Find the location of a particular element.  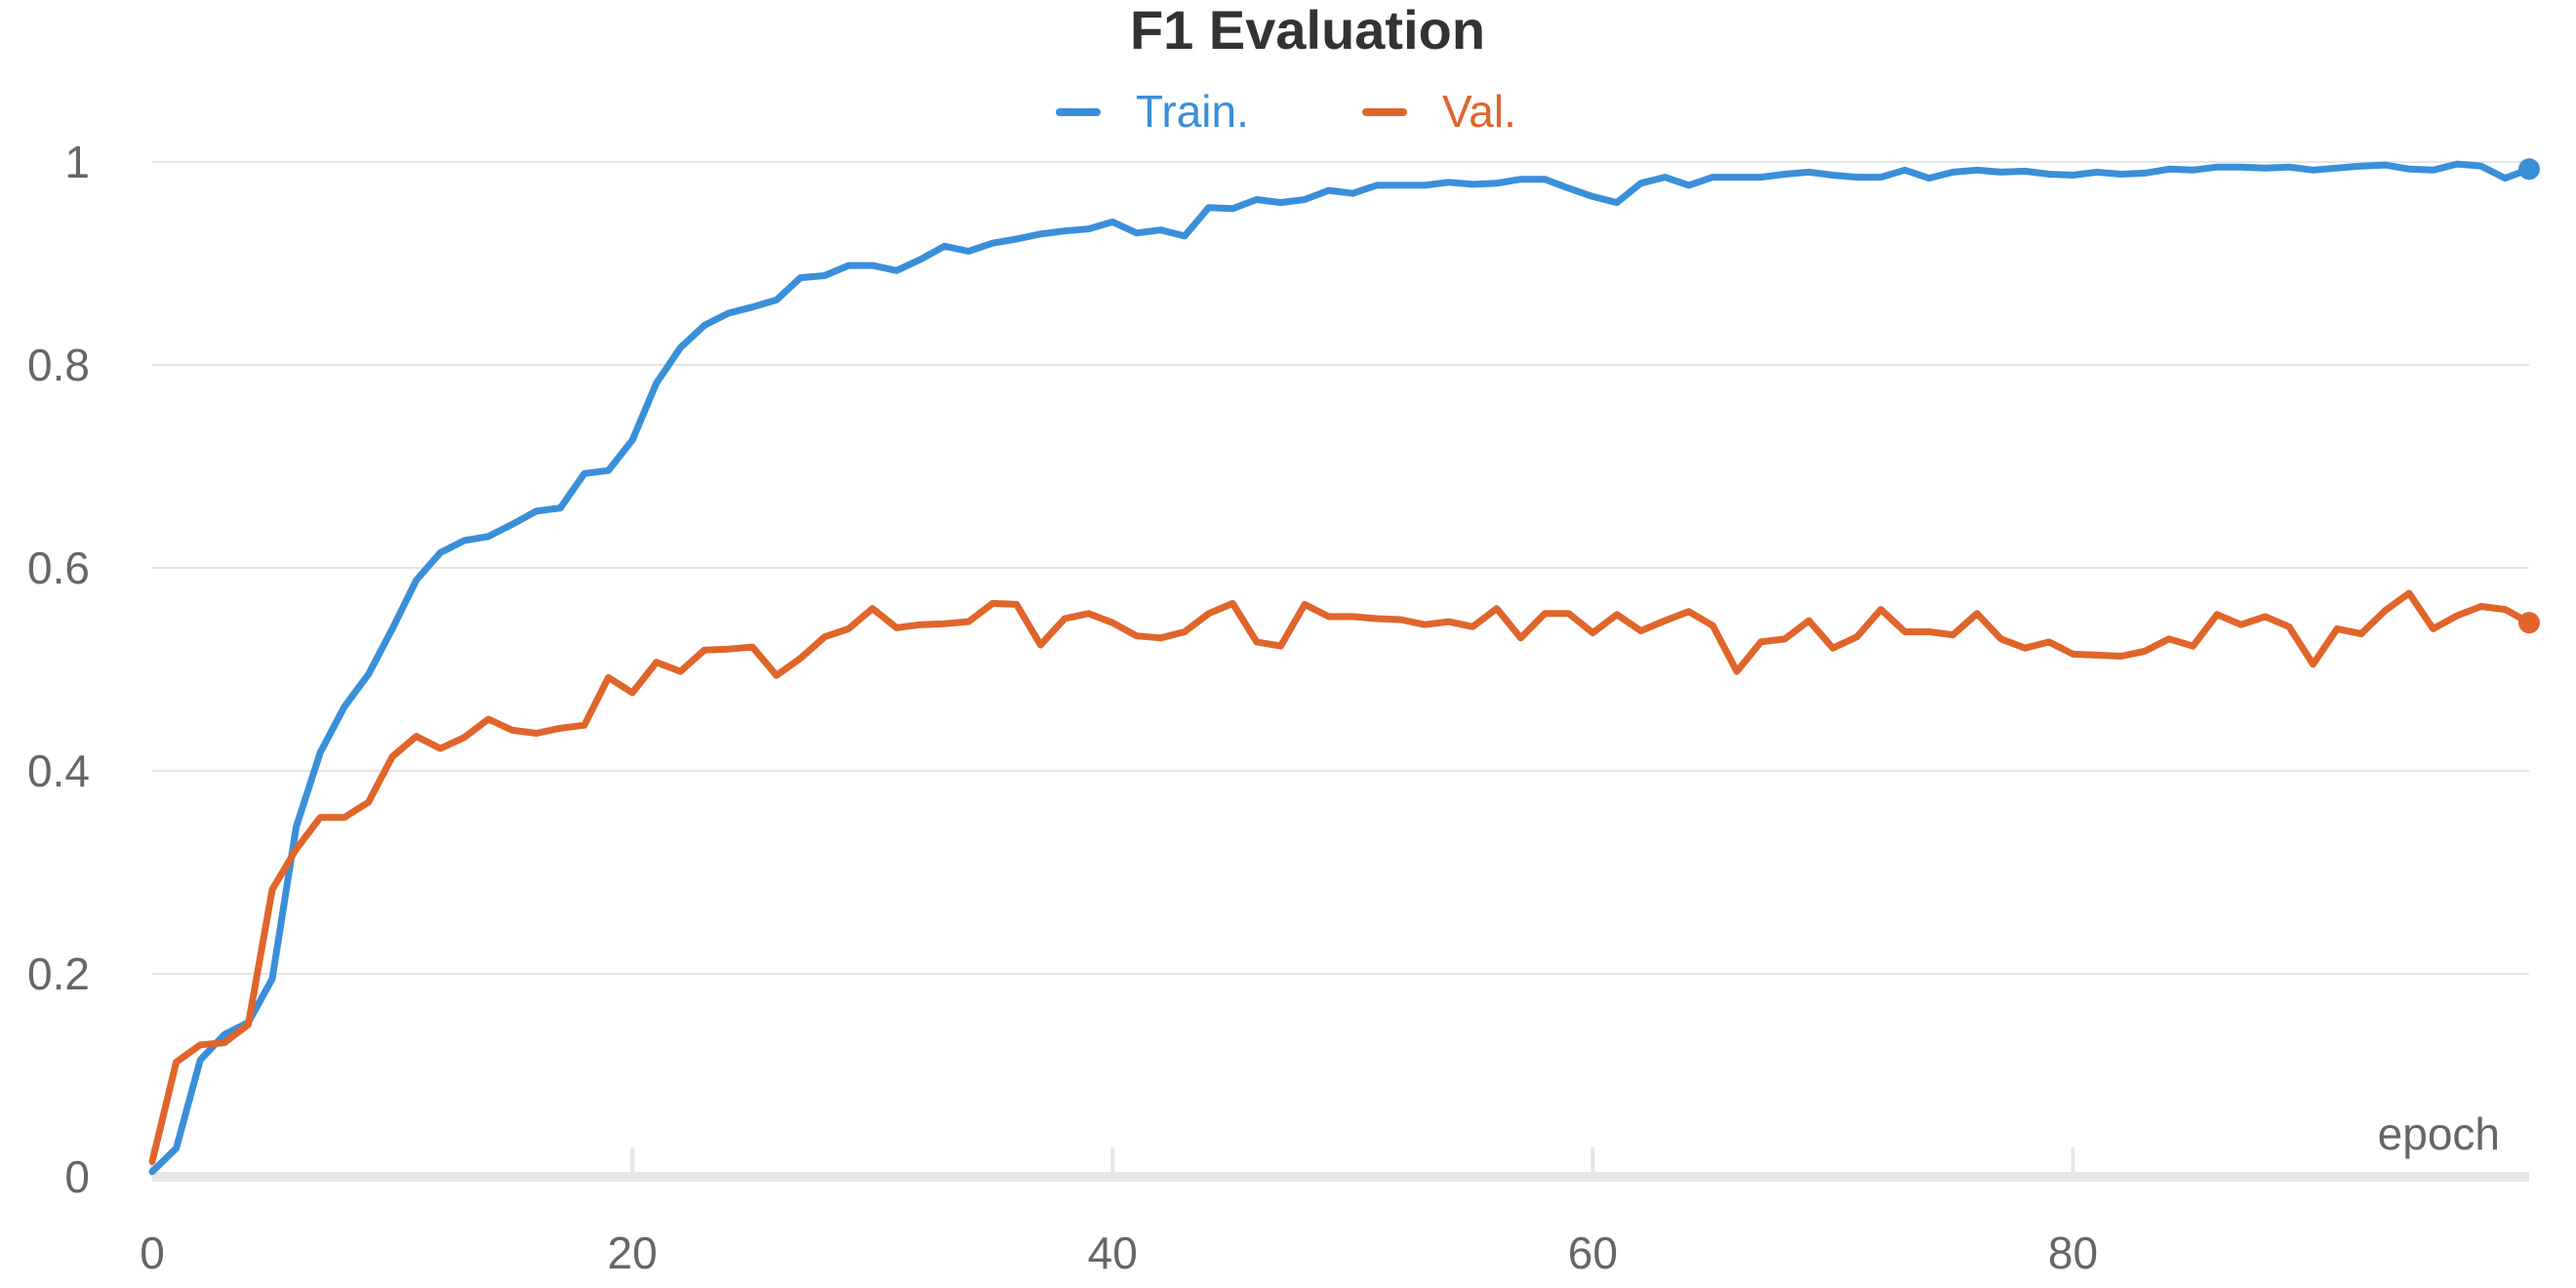

y-tick-label: 0 is located at coordinates (77, 1176).